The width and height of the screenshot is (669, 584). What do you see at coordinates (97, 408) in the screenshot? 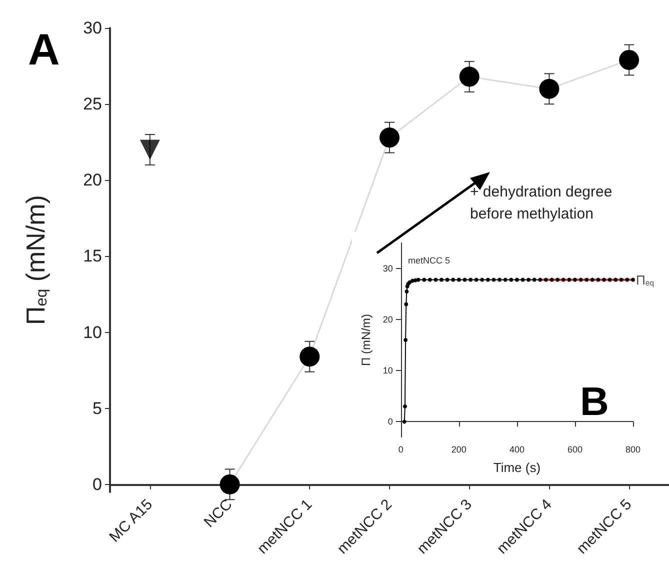
I see `y-tick-label: 5` at bounding box center [97, 408].